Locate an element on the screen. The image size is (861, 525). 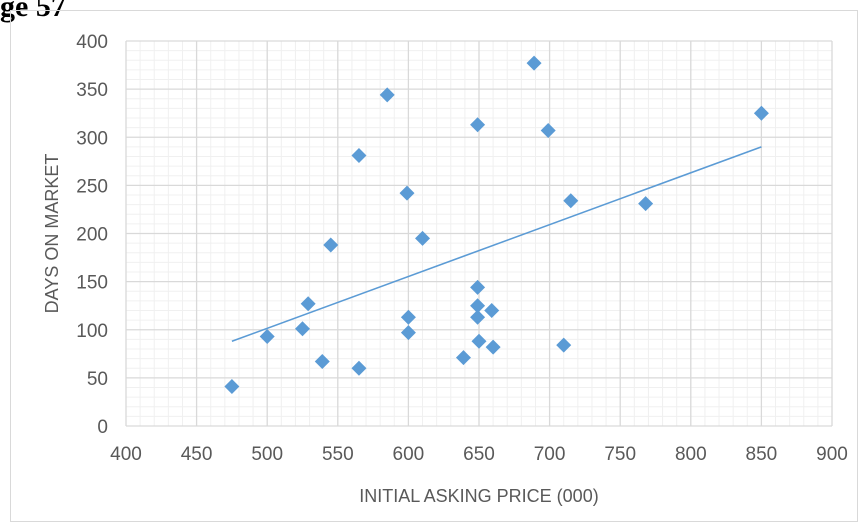
y-tick-label: 200 is located at coordinates (92, 235).